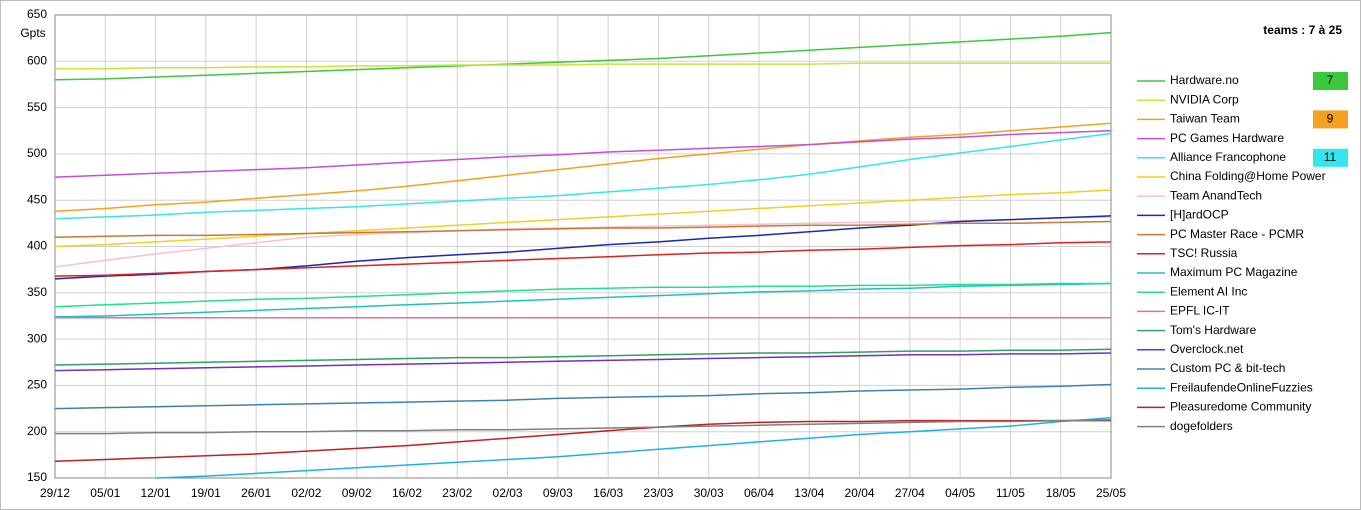 The height and width of the screenshot is (510, 1361). I want to click on y-axis-label: Gpts, so click(32, 33).